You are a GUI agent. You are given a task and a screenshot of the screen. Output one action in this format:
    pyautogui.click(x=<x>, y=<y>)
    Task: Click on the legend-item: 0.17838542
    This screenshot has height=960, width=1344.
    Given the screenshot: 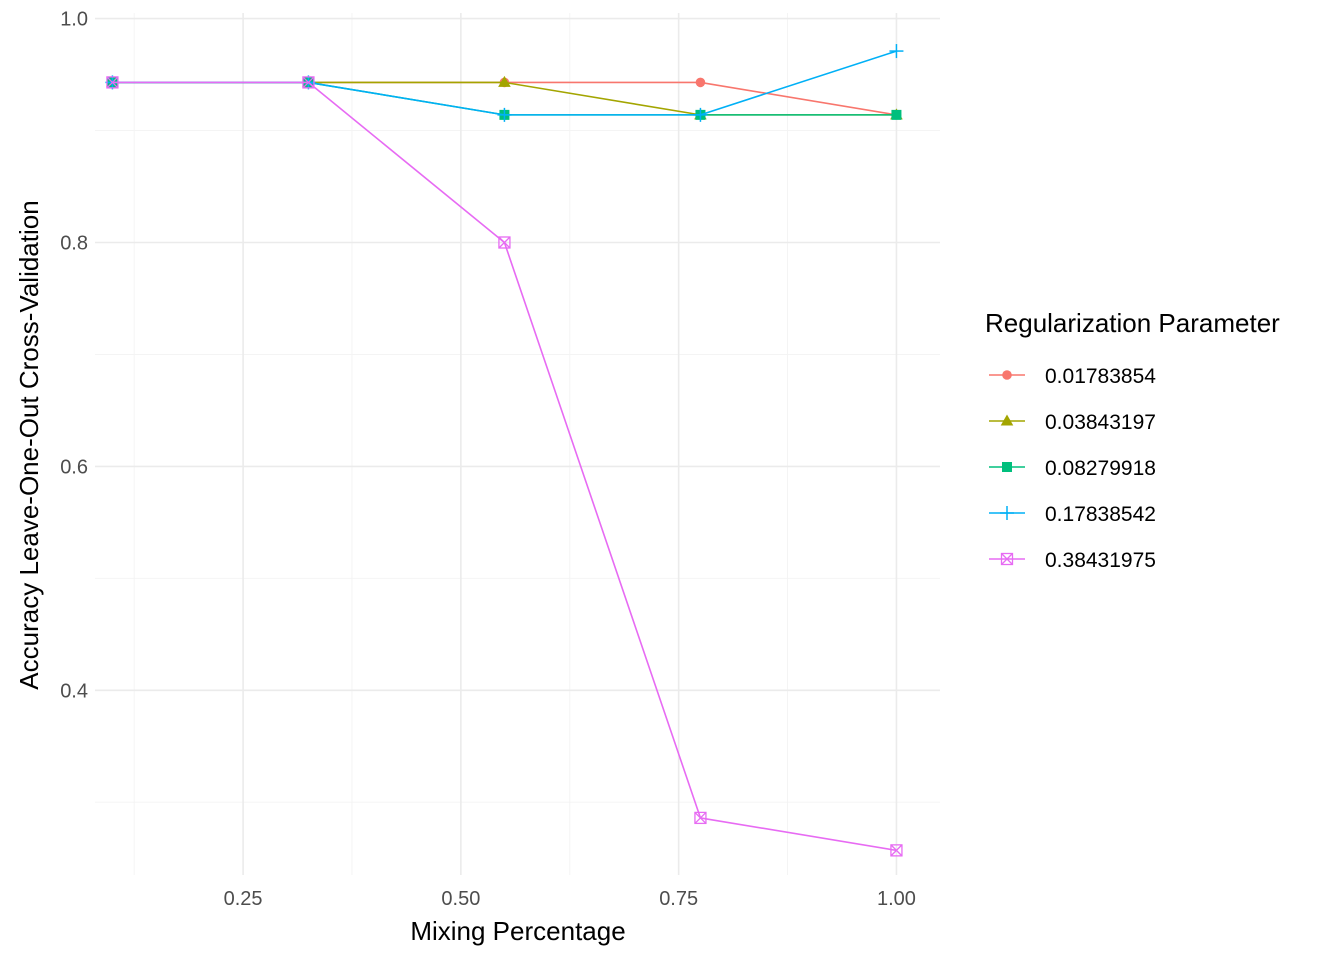 What is the action you would take?
    pyautogui.click(x=1072, y=514)
    